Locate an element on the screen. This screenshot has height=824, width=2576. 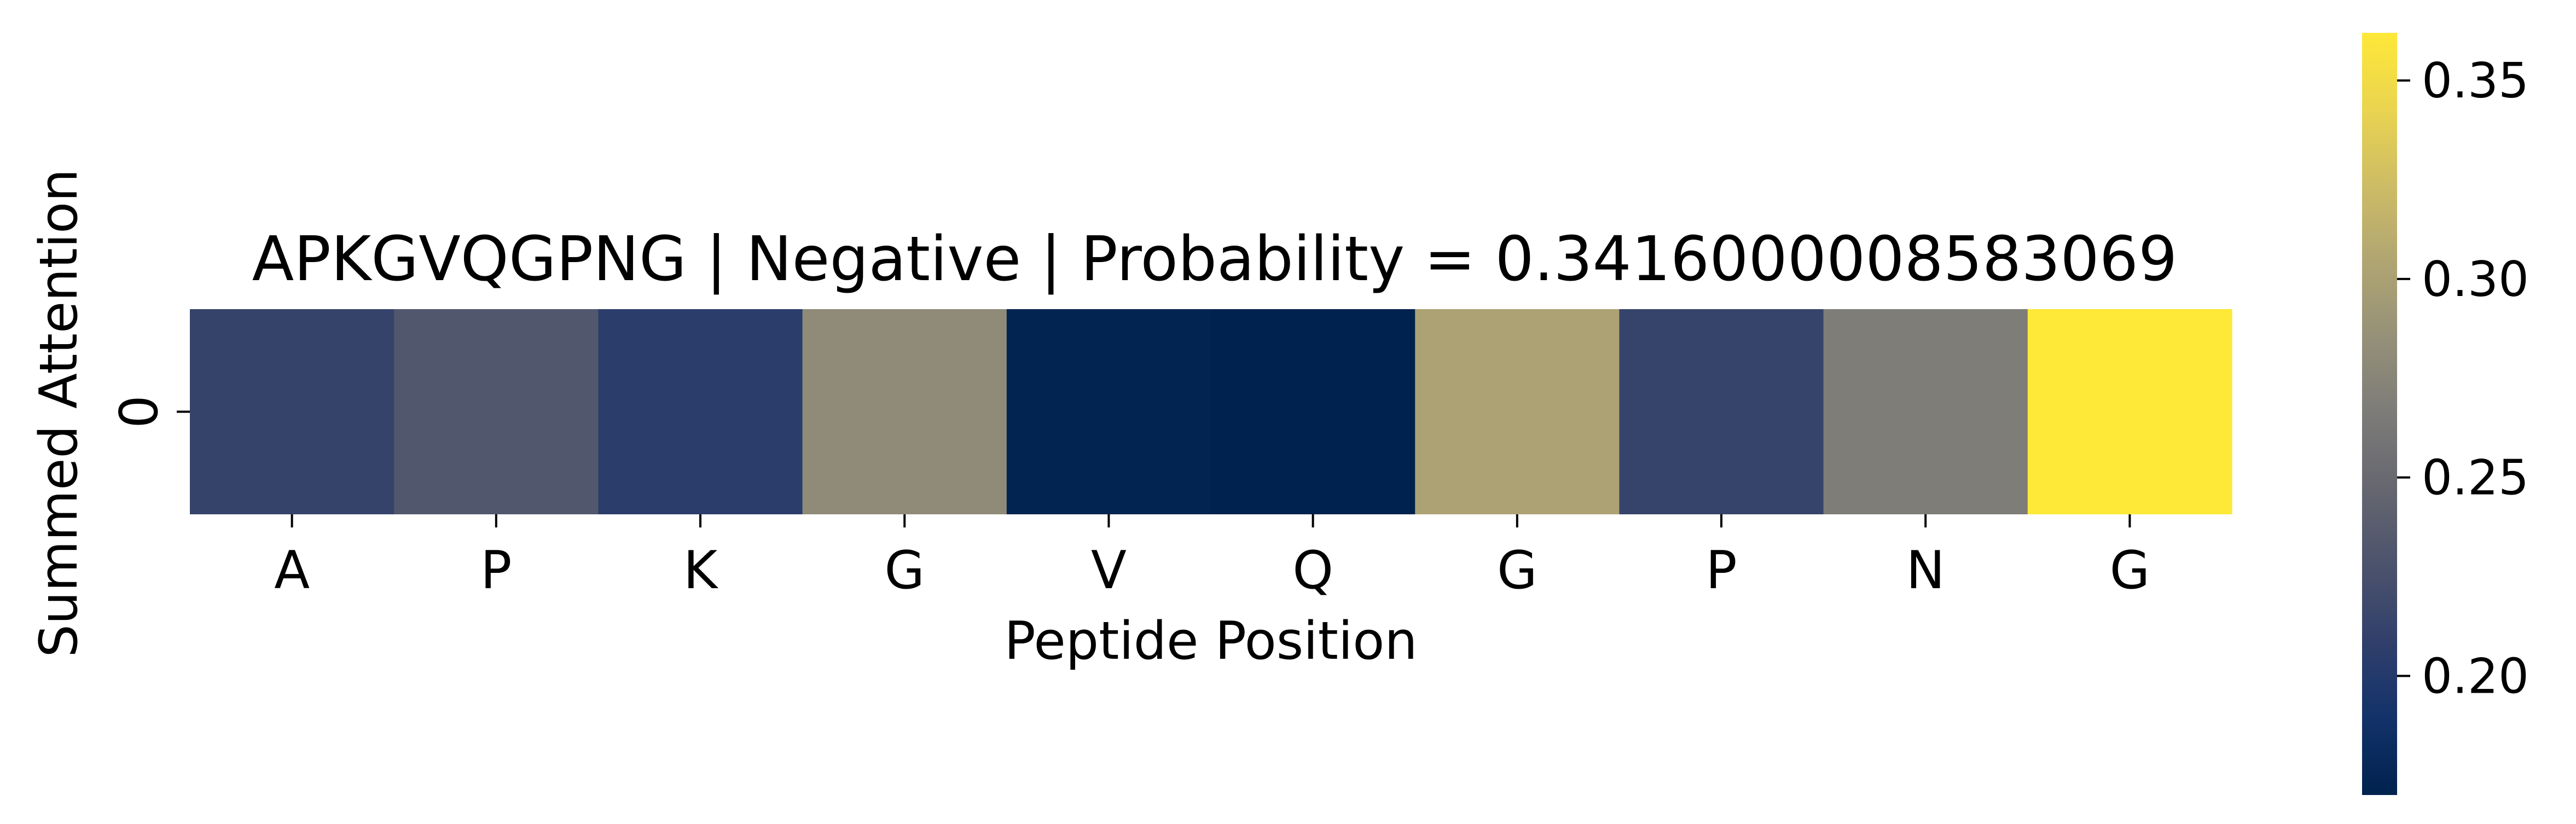
x-tick-label: N is located at coordinates (1926, 571).